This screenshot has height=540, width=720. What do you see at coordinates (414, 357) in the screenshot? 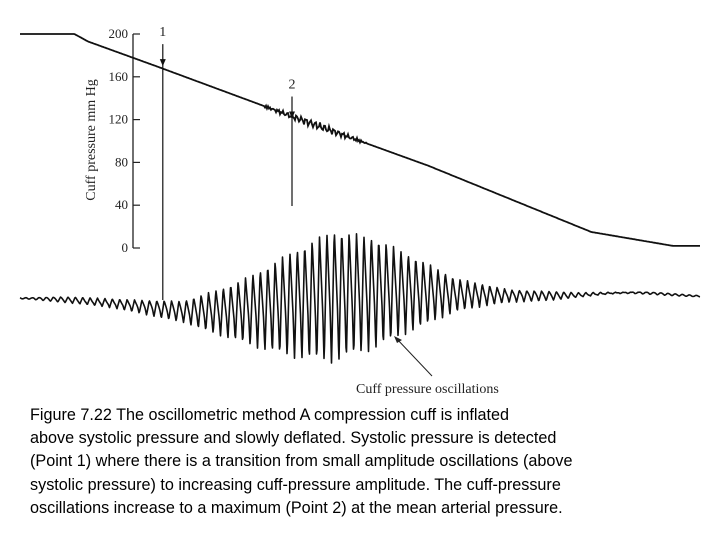
I see `annotation-pointer` at bounding box center [414, 357].